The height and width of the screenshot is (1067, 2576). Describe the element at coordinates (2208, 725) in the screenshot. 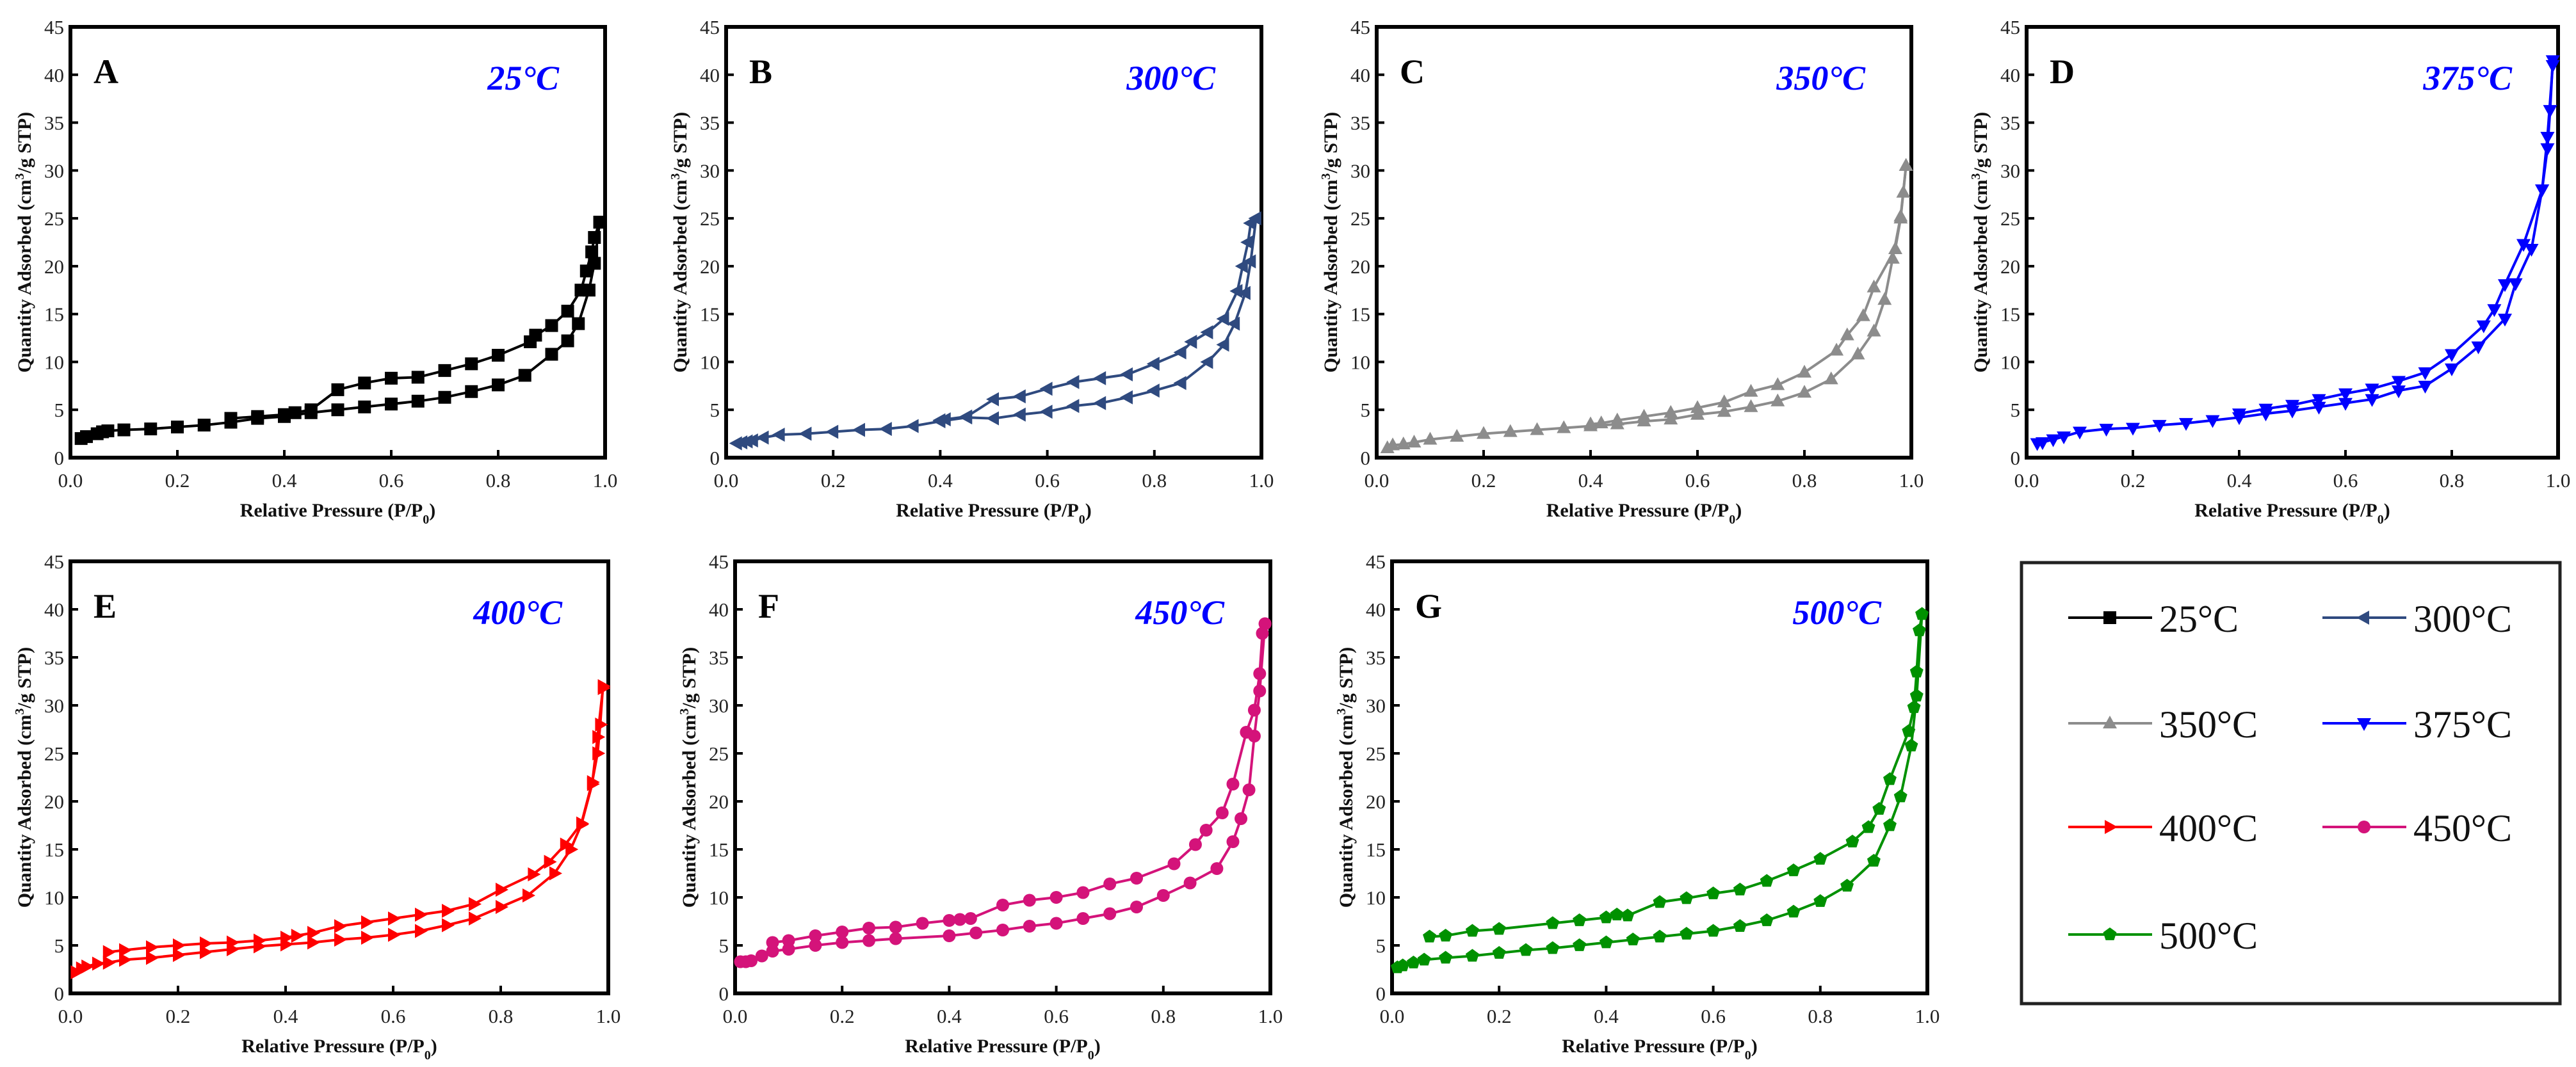

I see `legend-label: 350°C` at that location.